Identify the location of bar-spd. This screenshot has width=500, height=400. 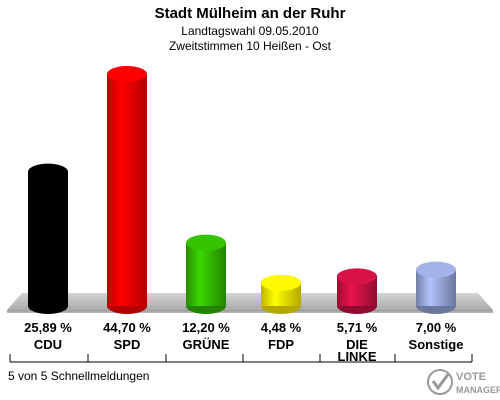
(127, 190).